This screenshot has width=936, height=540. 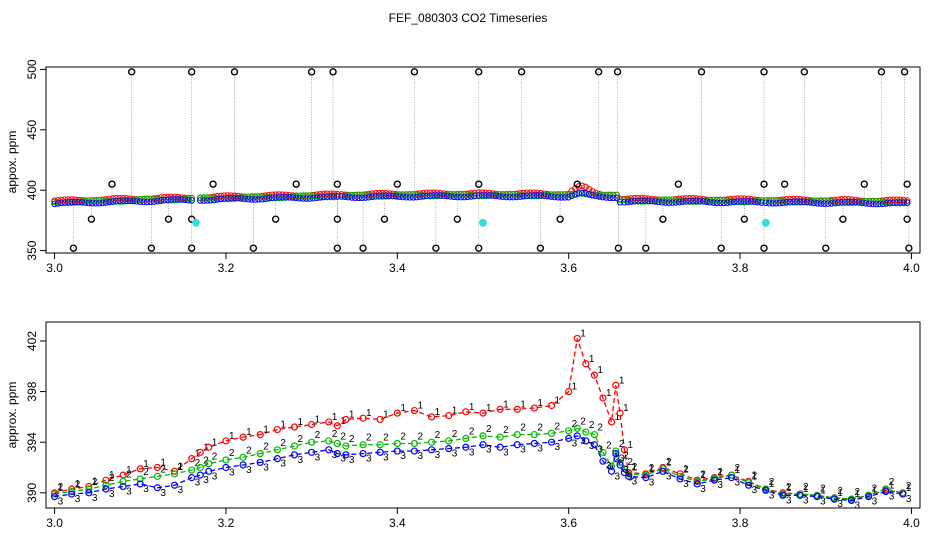 I want to click on x-tick-label: 3.8, so click(x=740, y=268).